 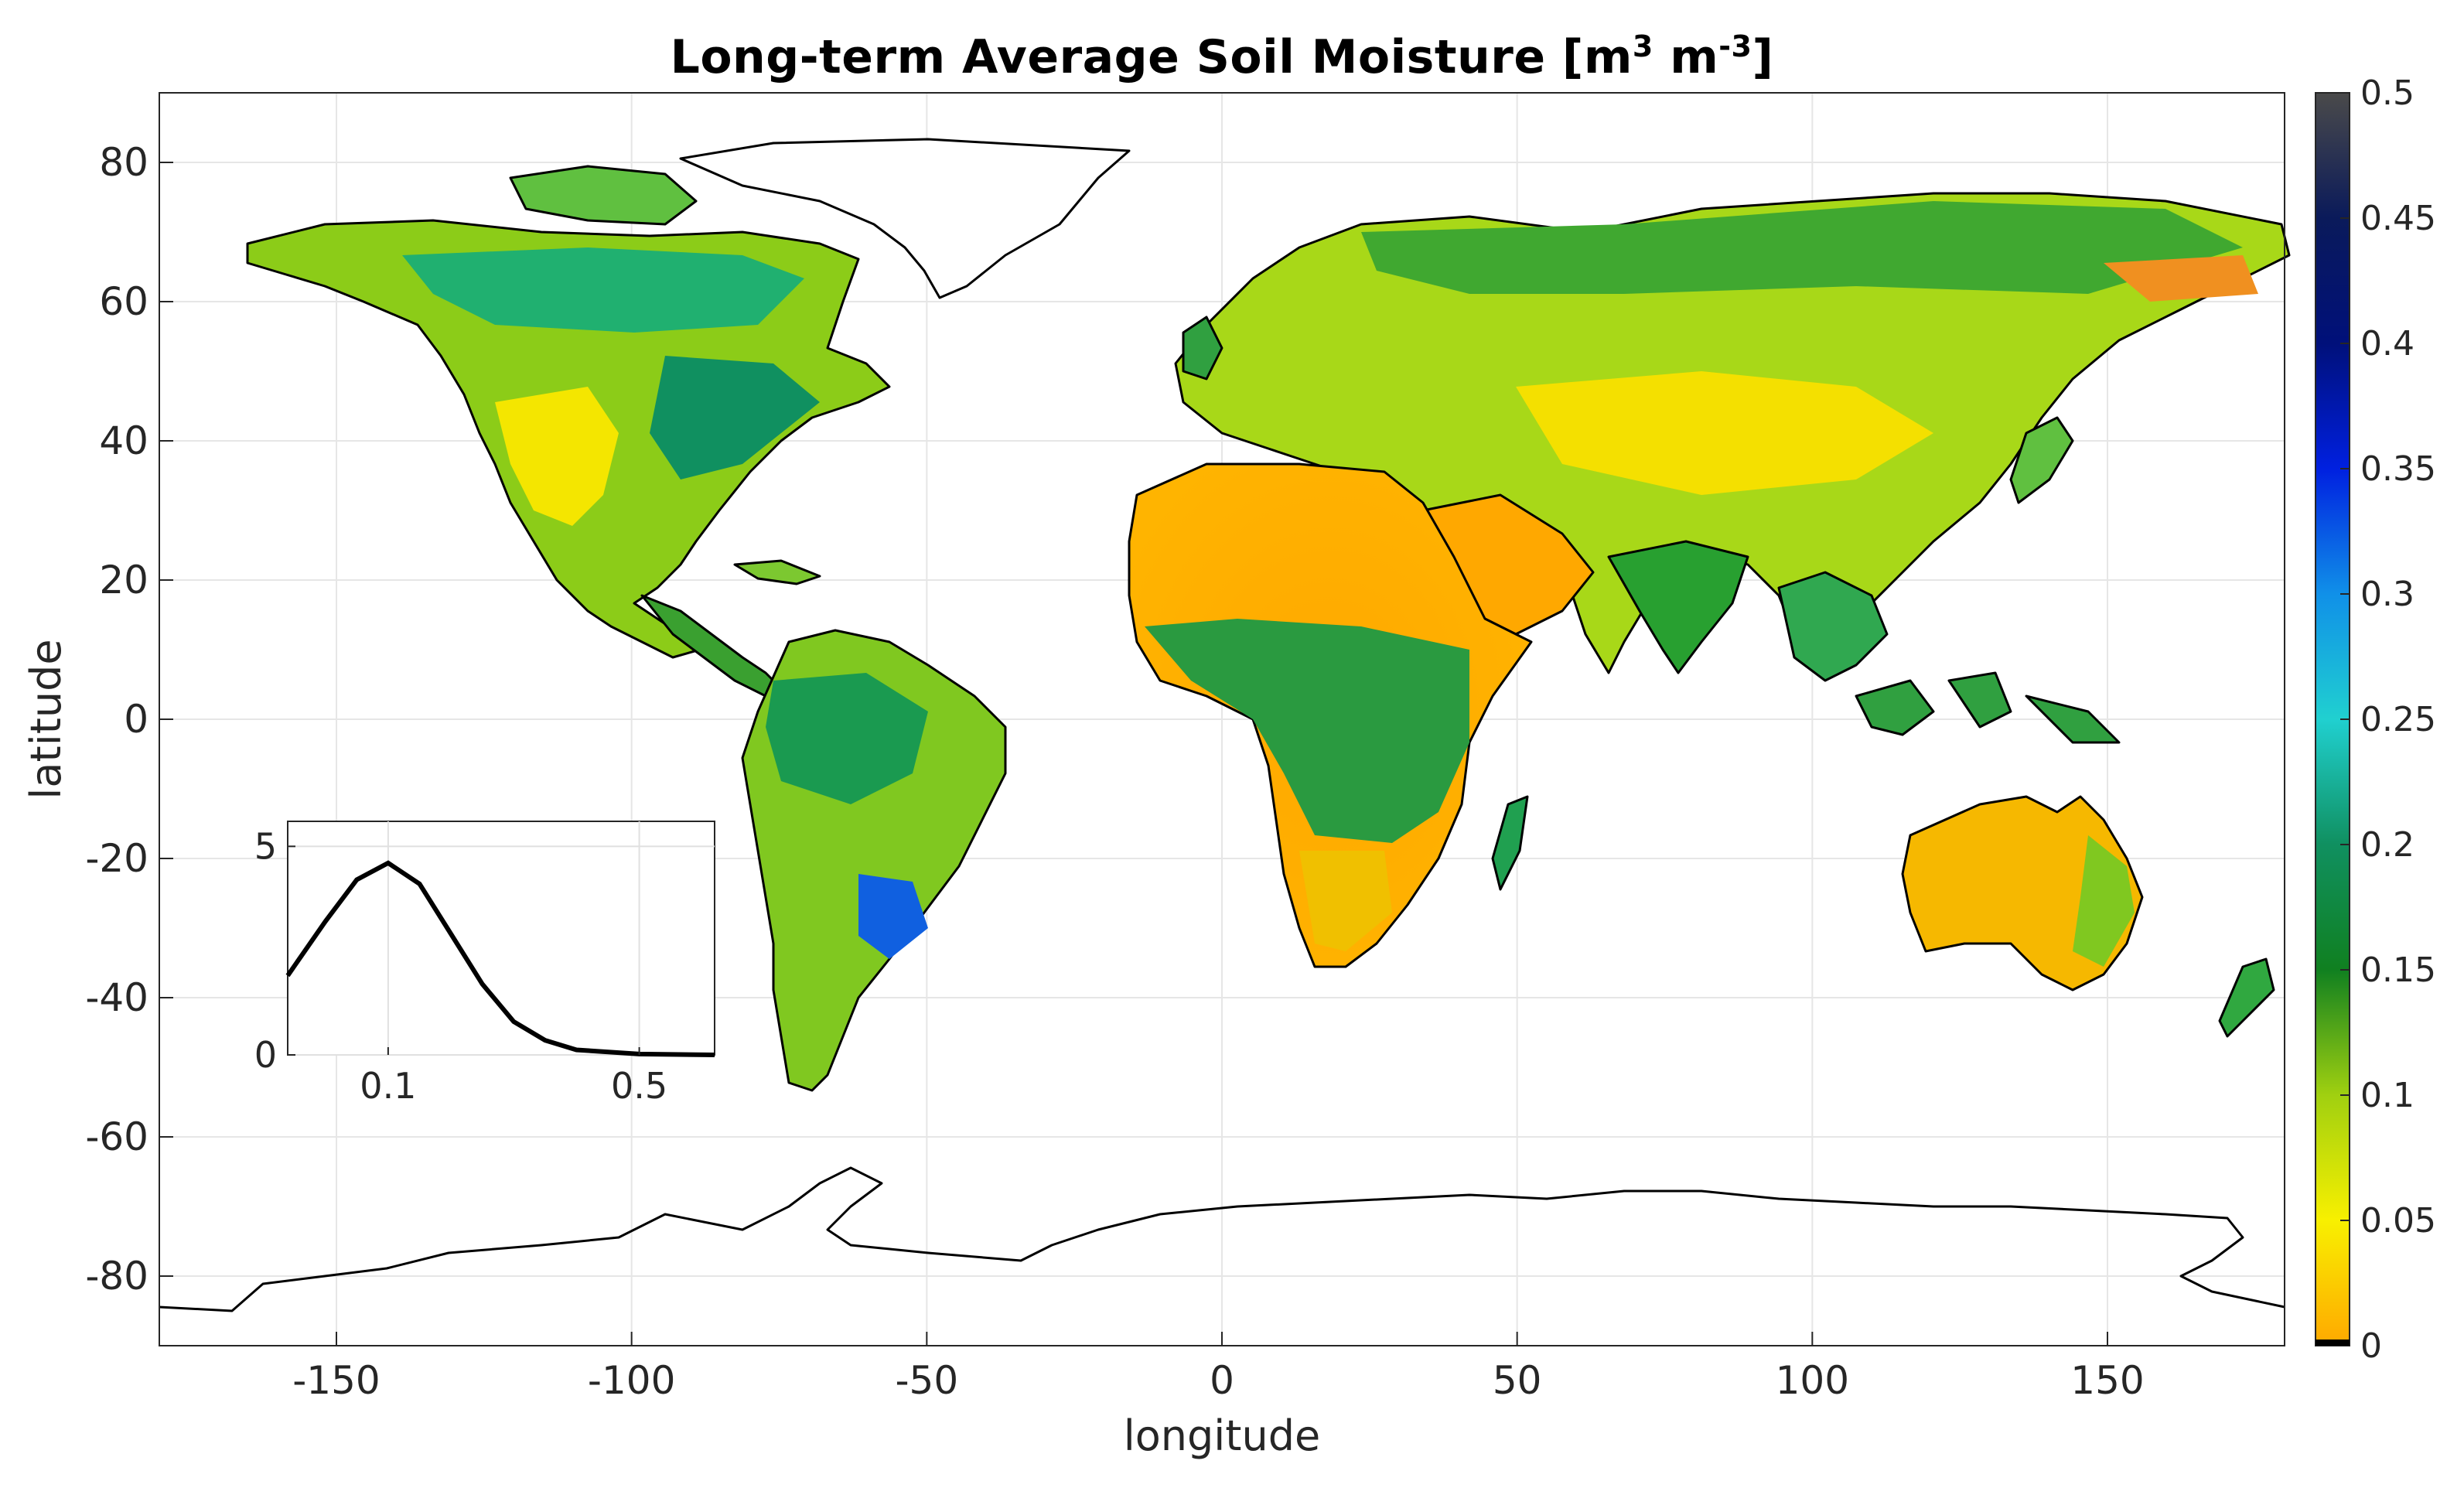 What do you see at coordinates (2333, 1343) in the screenshot?
I see `colorbar-zero-segment` at bounding box center [2333, 1343].